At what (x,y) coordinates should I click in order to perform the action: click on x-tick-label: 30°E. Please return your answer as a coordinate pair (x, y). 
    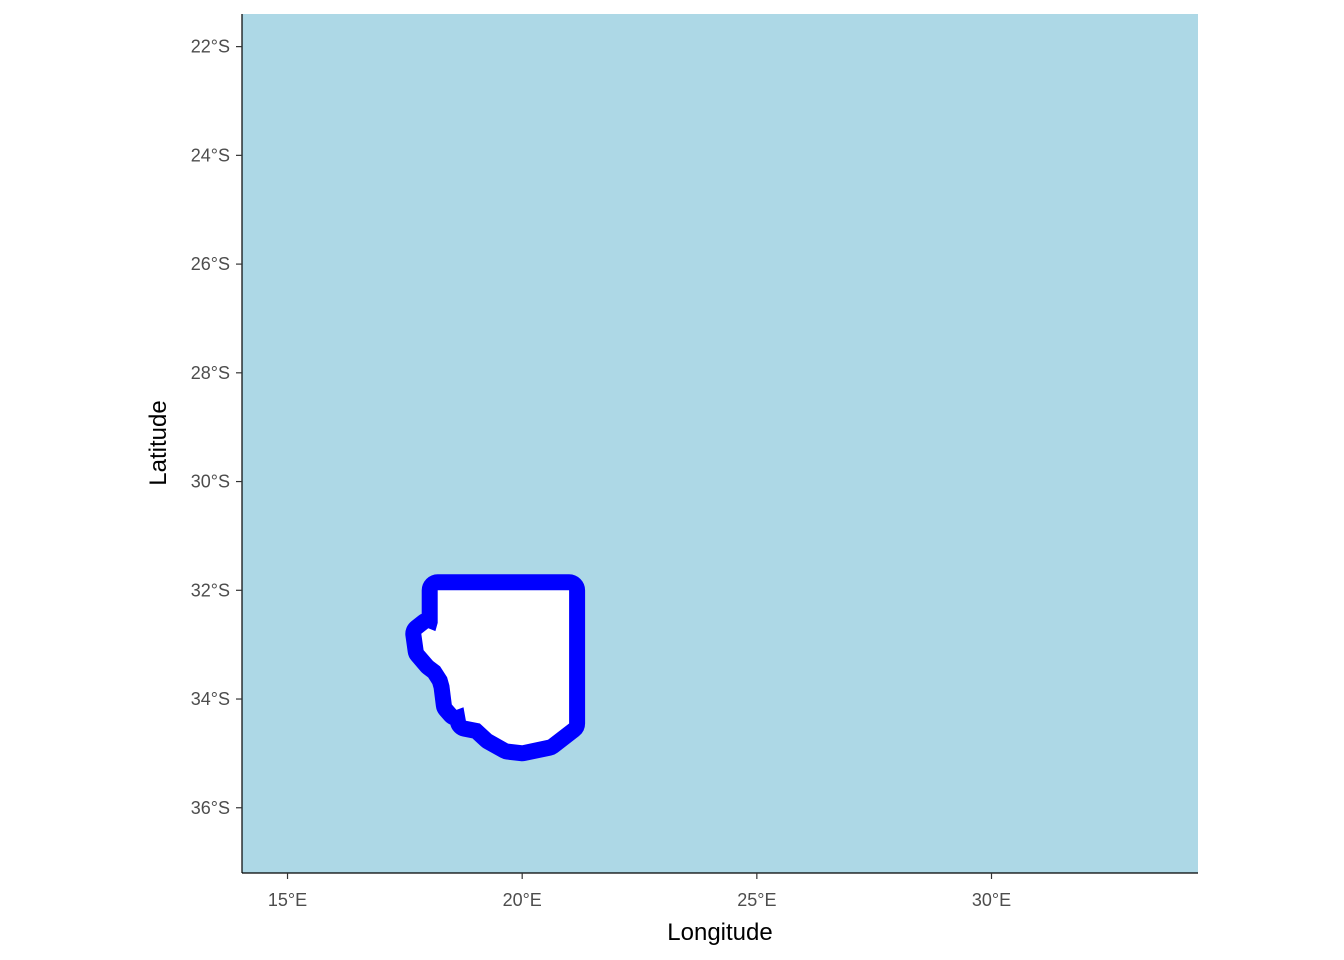
    Looking at the image, I should click on (991, 900).